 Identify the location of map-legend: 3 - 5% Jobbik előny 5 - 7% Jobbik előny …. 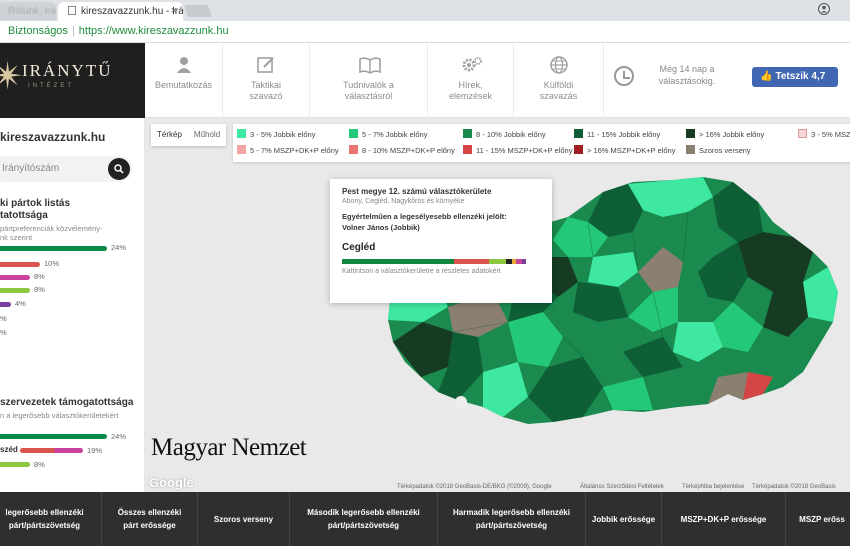
(541, 143).